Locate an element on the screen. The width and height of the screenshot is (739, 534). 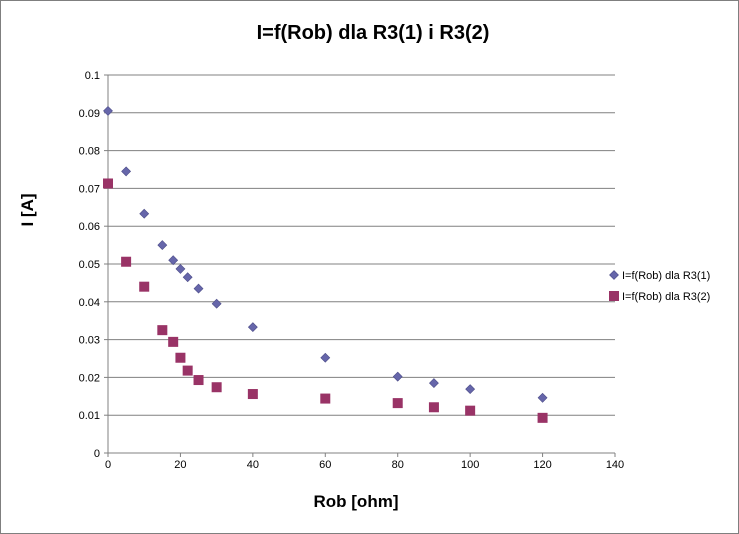
chart-title: I=f(Rob) dla R3(1) i R3(2) is located at coordinates (373, 33).